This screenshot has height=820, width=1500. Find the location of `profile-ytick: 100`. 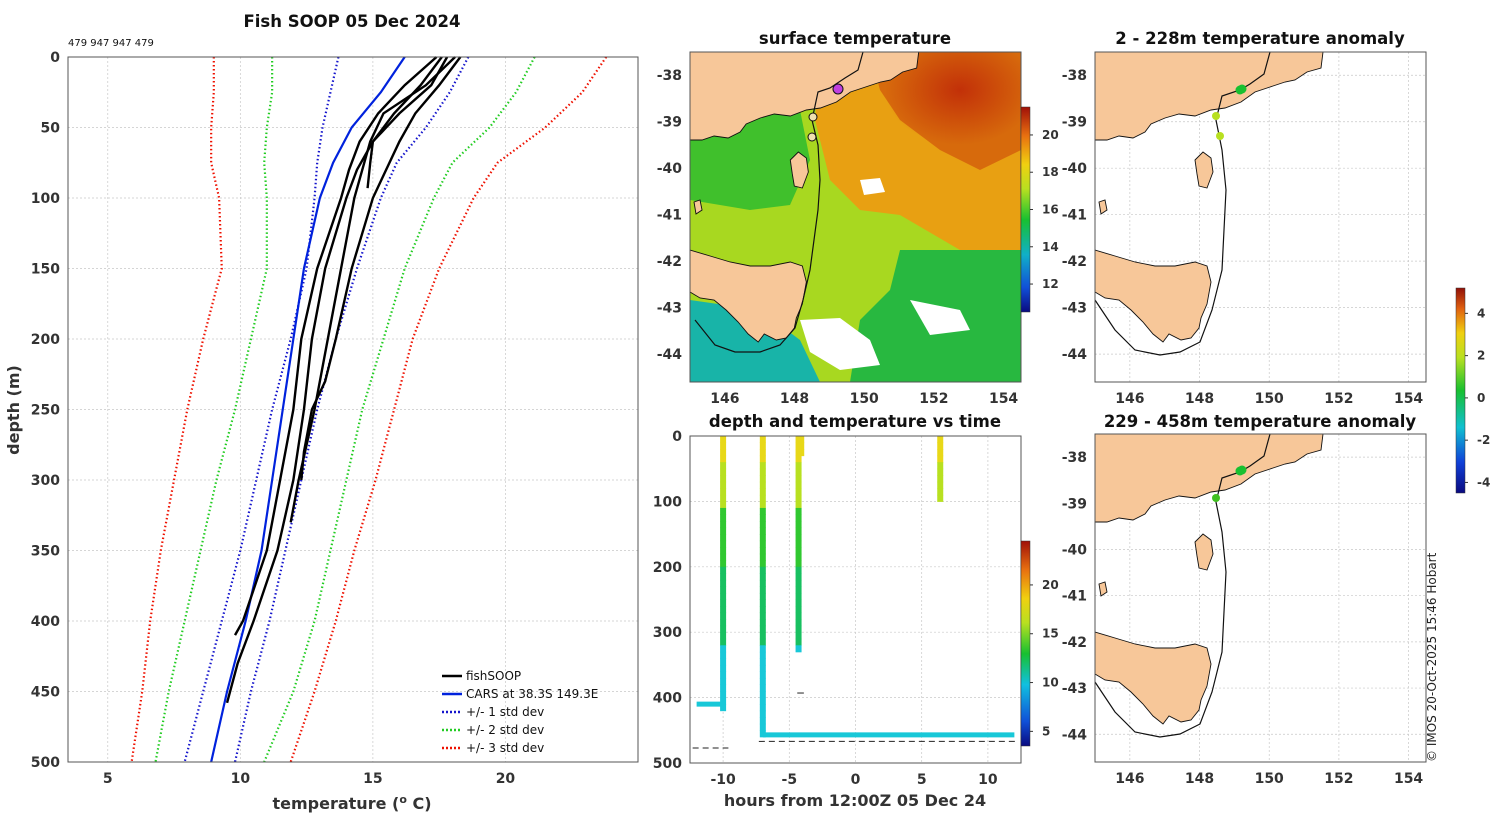

profile-ytick: 100 is located at coordinates (45, 199).